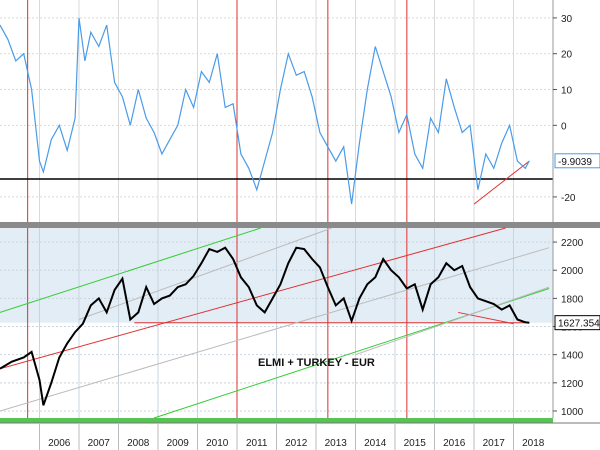 This screenshot has width=600, height=450. I want to click on top-last-value-badge: -9.9039, so click(577, 161).